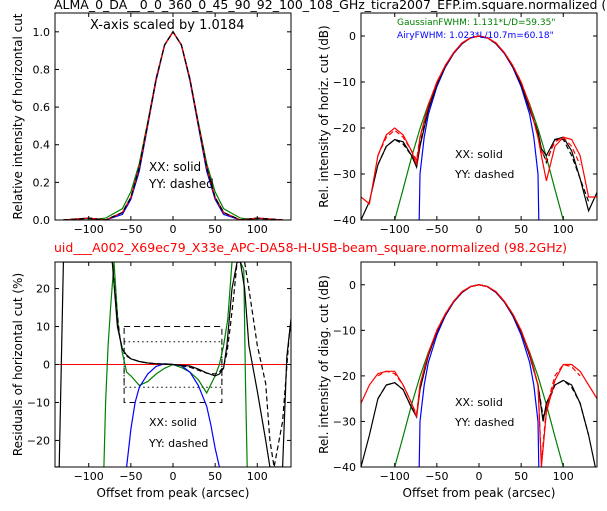 The width and height of the screenshot is (607, 511). I want to click on y-tick-label: 0.4, so click(42, 145).